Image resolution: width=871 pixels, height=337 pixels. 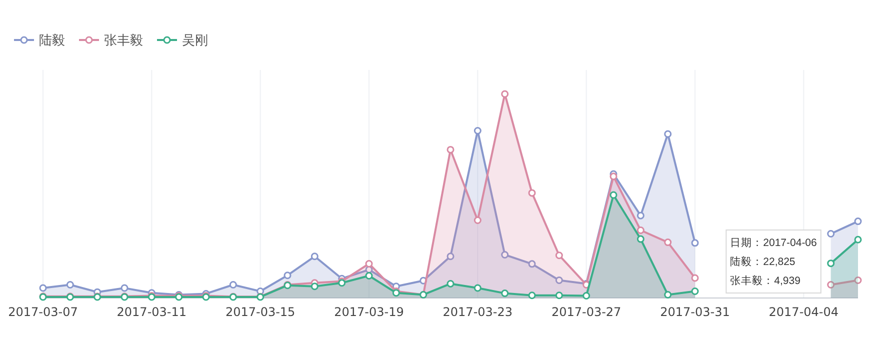 I want to click on x-tick-label: 2017-03-15, so click(x=260, y=312).